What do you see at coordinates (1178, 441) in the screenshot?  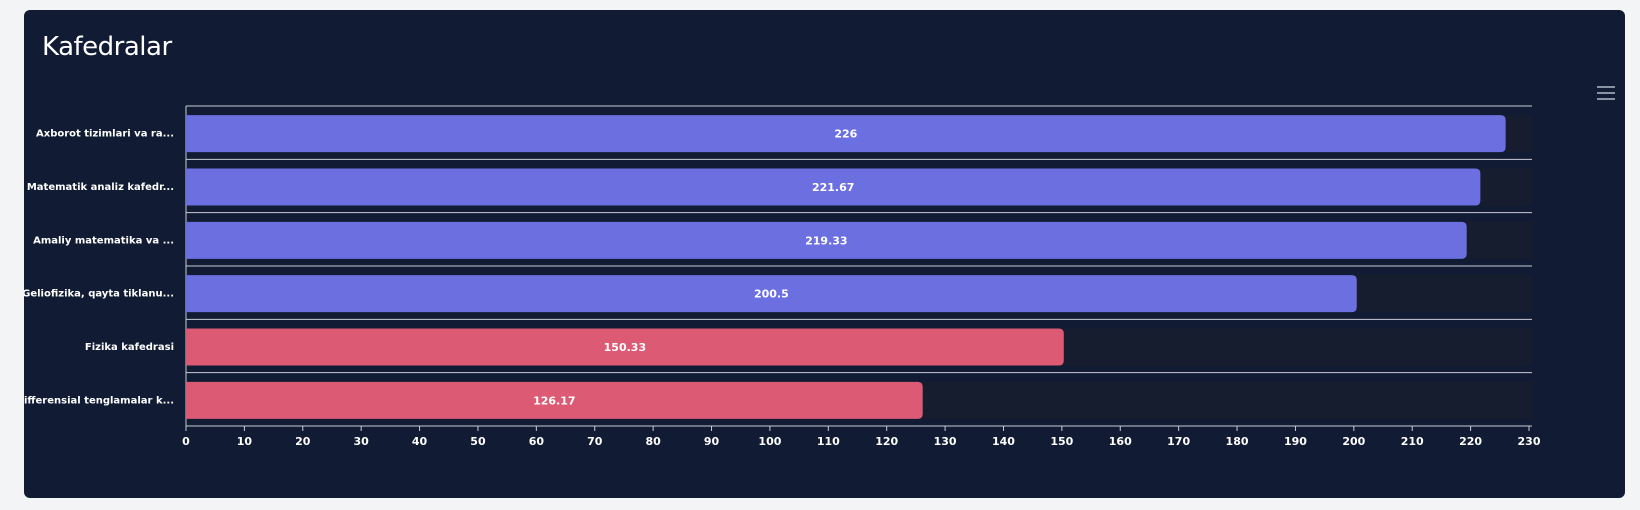 I see `x-tick-label: 170` at bounding box center [1178, 441].